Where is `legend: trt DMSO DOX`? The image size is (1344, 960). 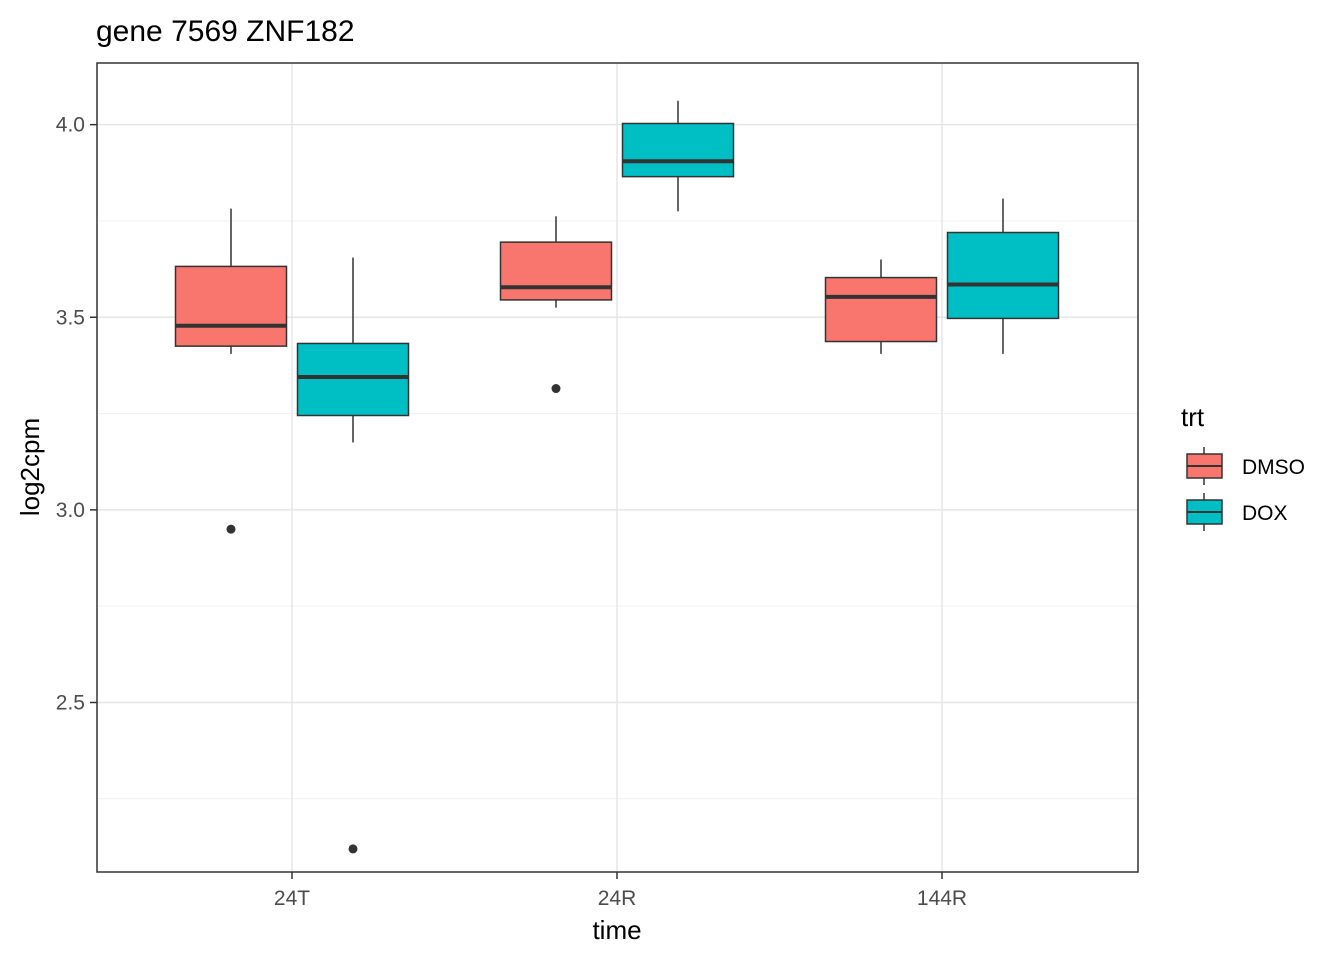
legend: trt DMSO DOX is located at coordinates (1243, 466).